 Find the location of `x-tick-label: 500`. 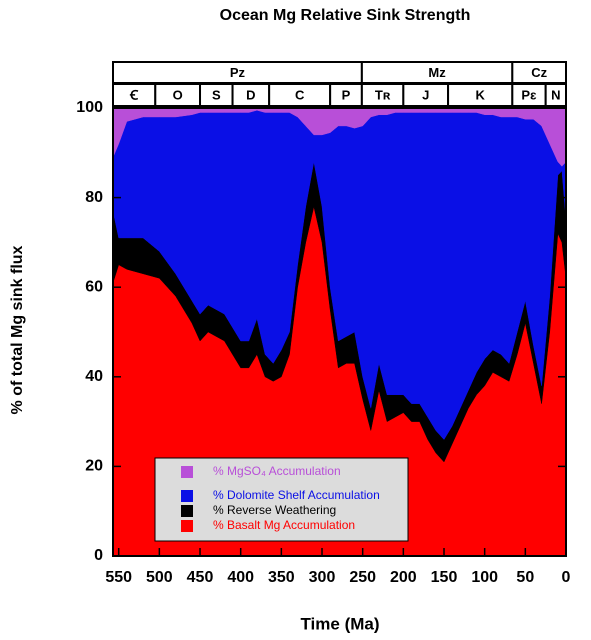

x-tick-label: 500 is located at coordinates (159, 577).